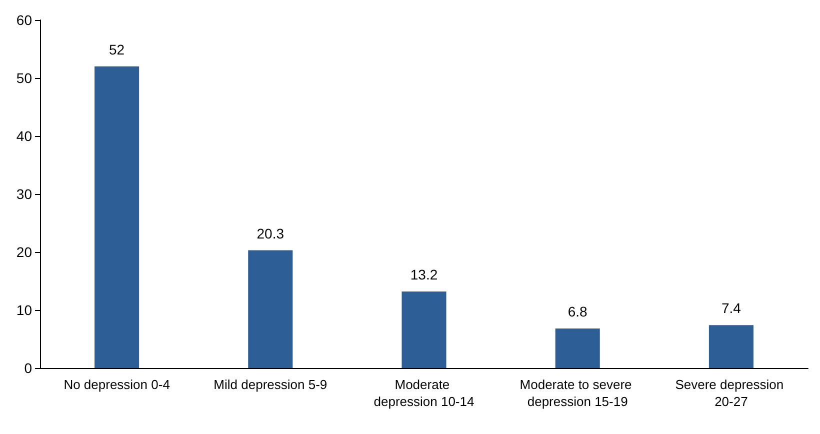  Describe the element at coordinates (424, 393) in the screenshot. I see `x-tick-label: Moderate depression 10-14` at that location.